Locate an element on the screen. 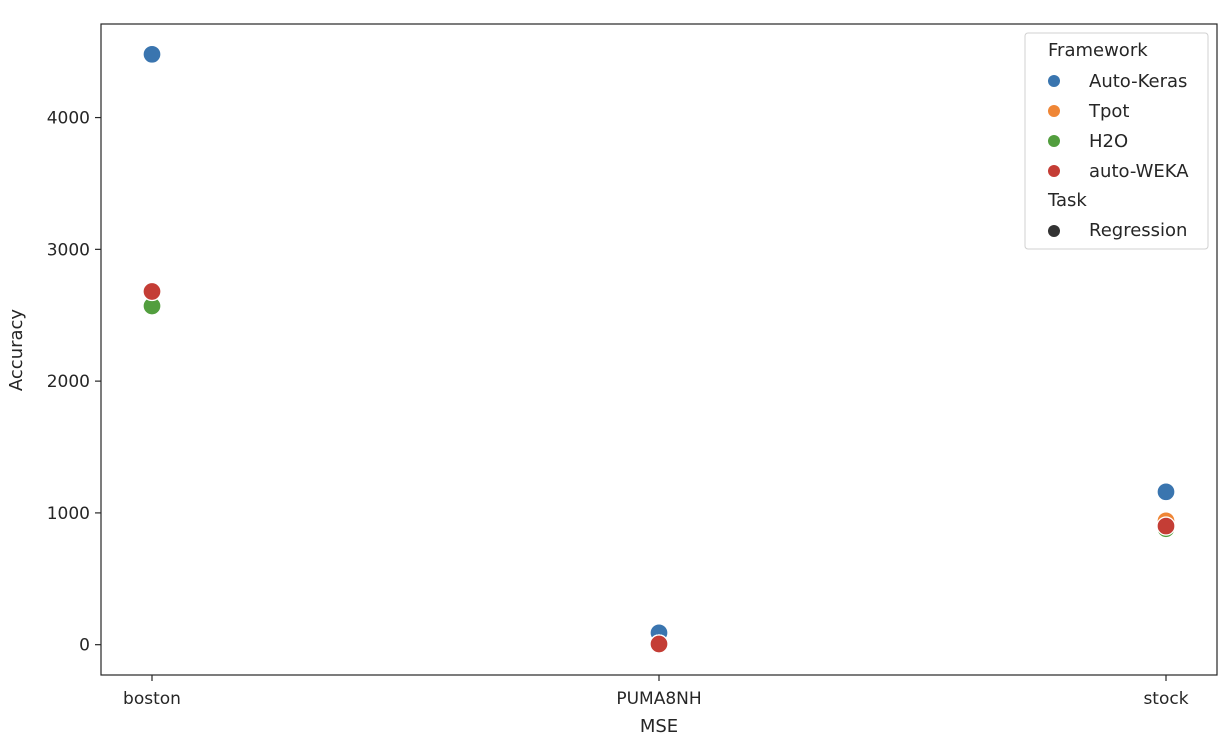  legend-hue-items: Auto-Keras Tpot H2O auto-WEKA is located at coordinates (1118, 126).